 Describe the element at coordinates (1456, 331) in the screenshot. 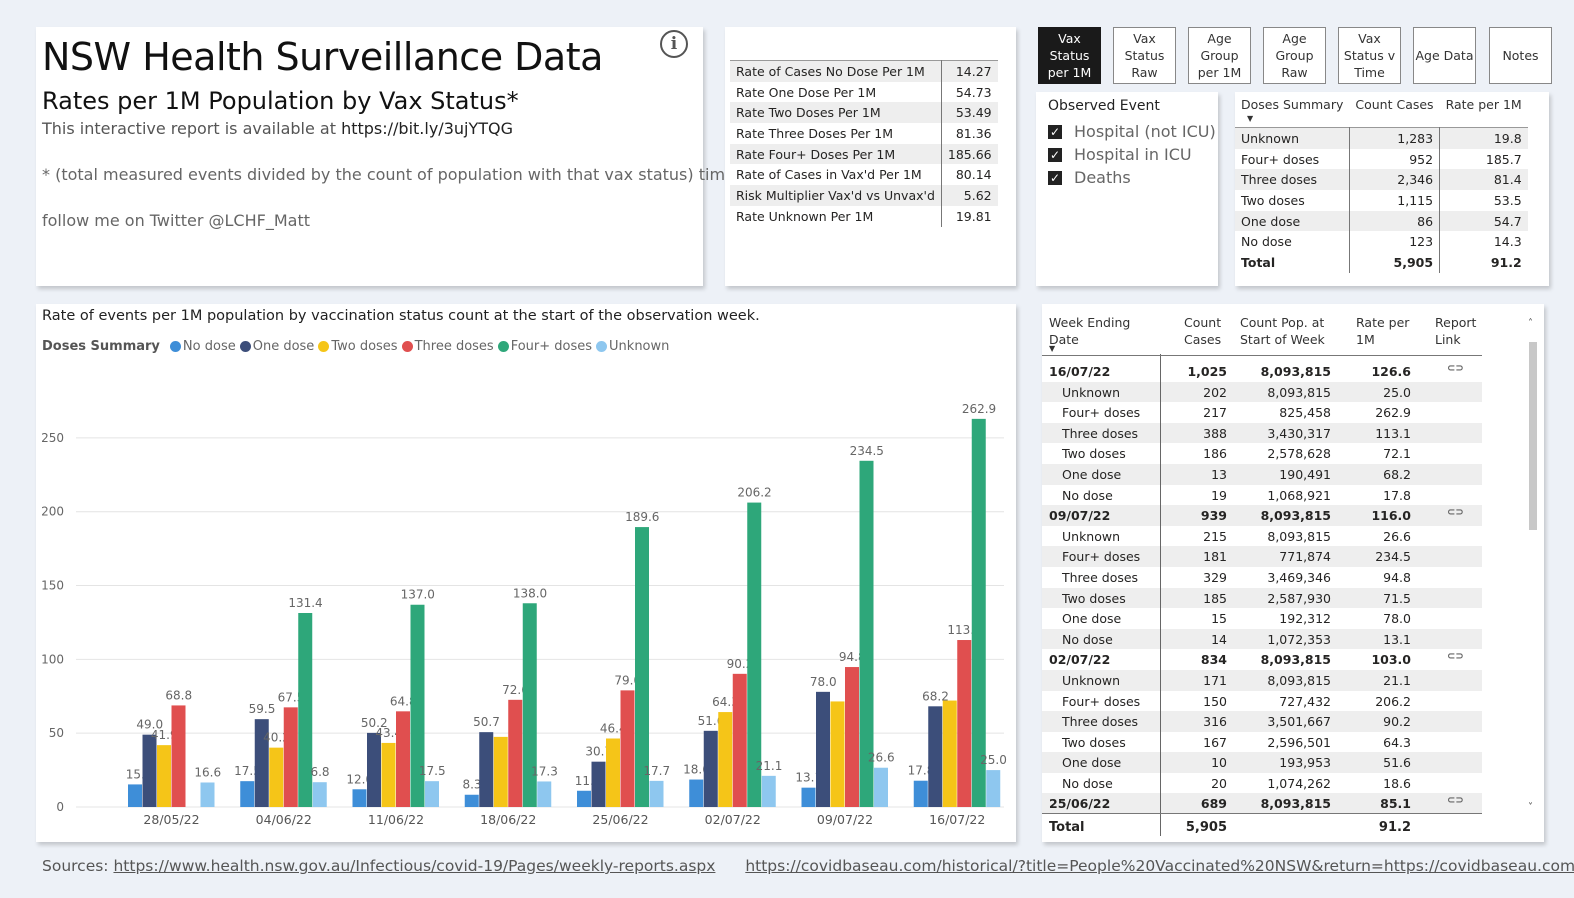

I see `weekly-header-cell: Report Link` at that location.